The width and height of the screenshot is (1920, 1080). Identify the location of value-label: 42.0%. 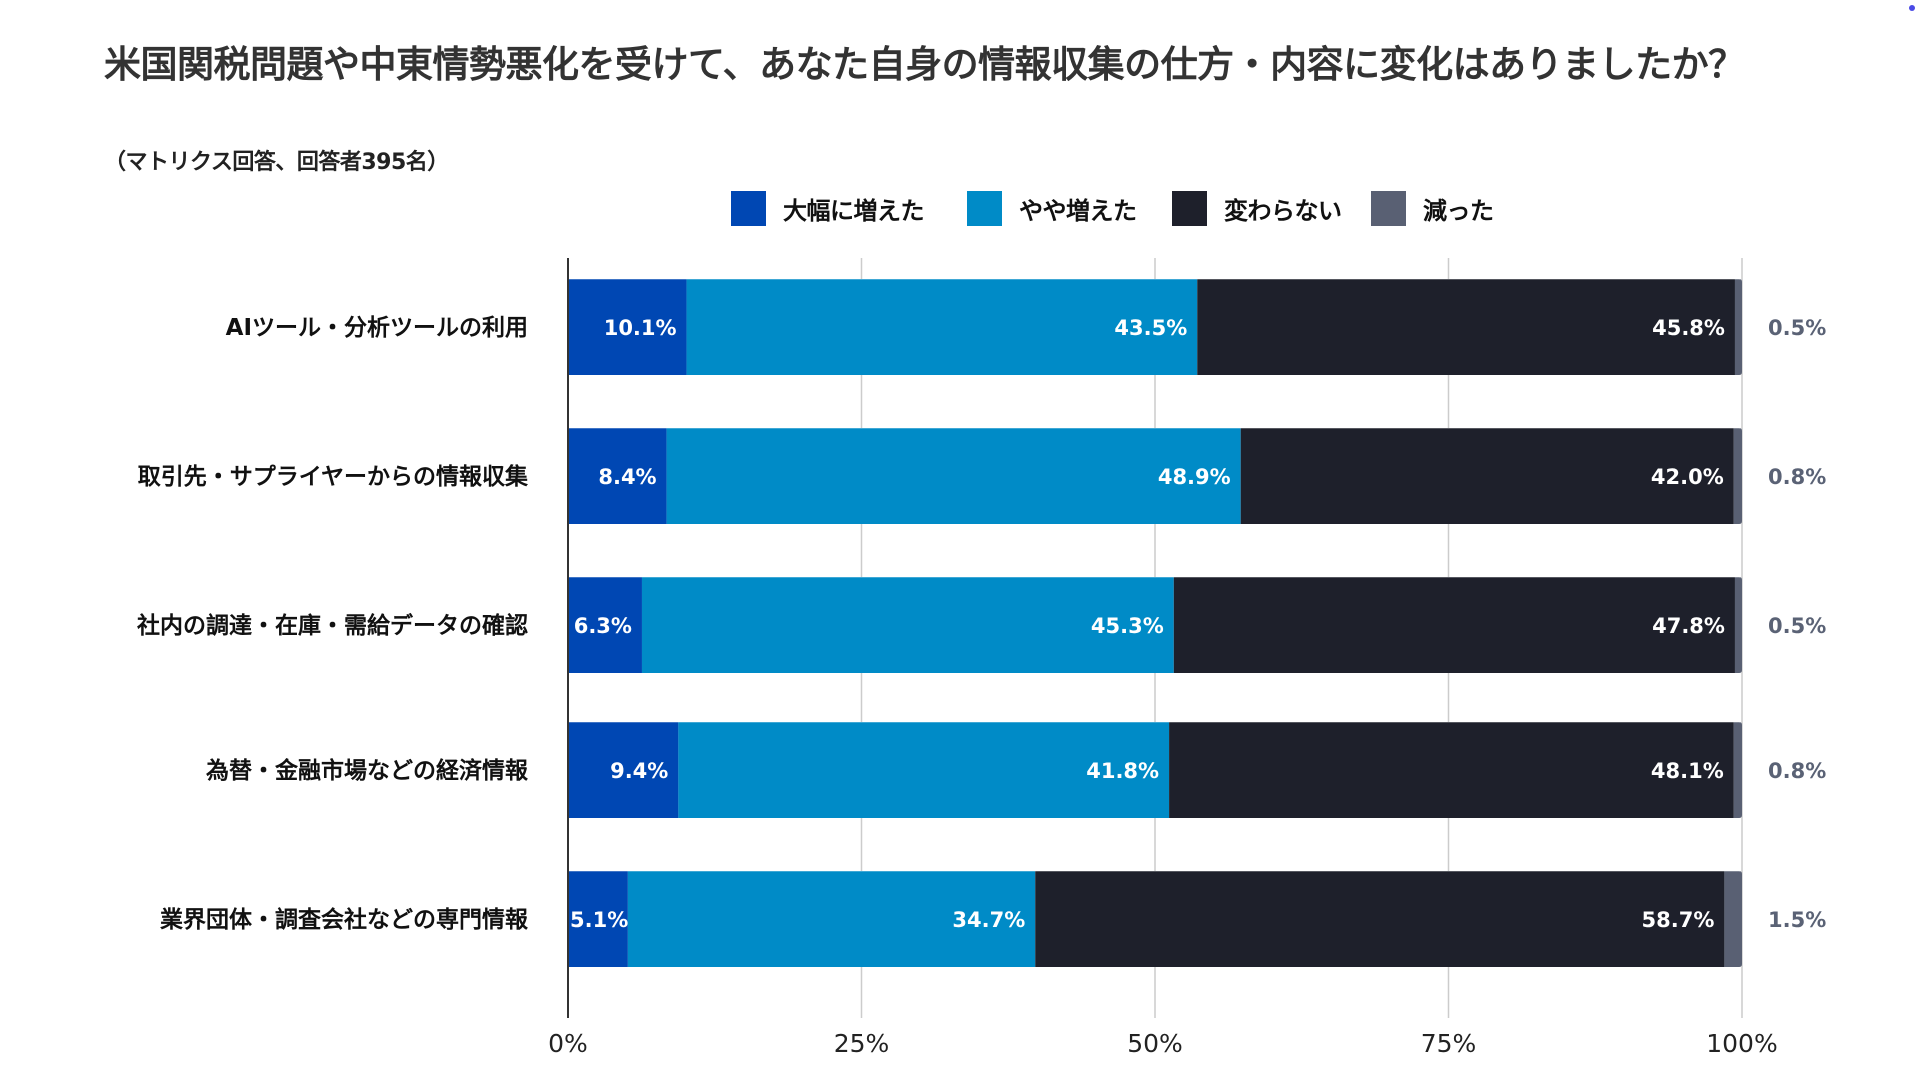
(1687, 477).